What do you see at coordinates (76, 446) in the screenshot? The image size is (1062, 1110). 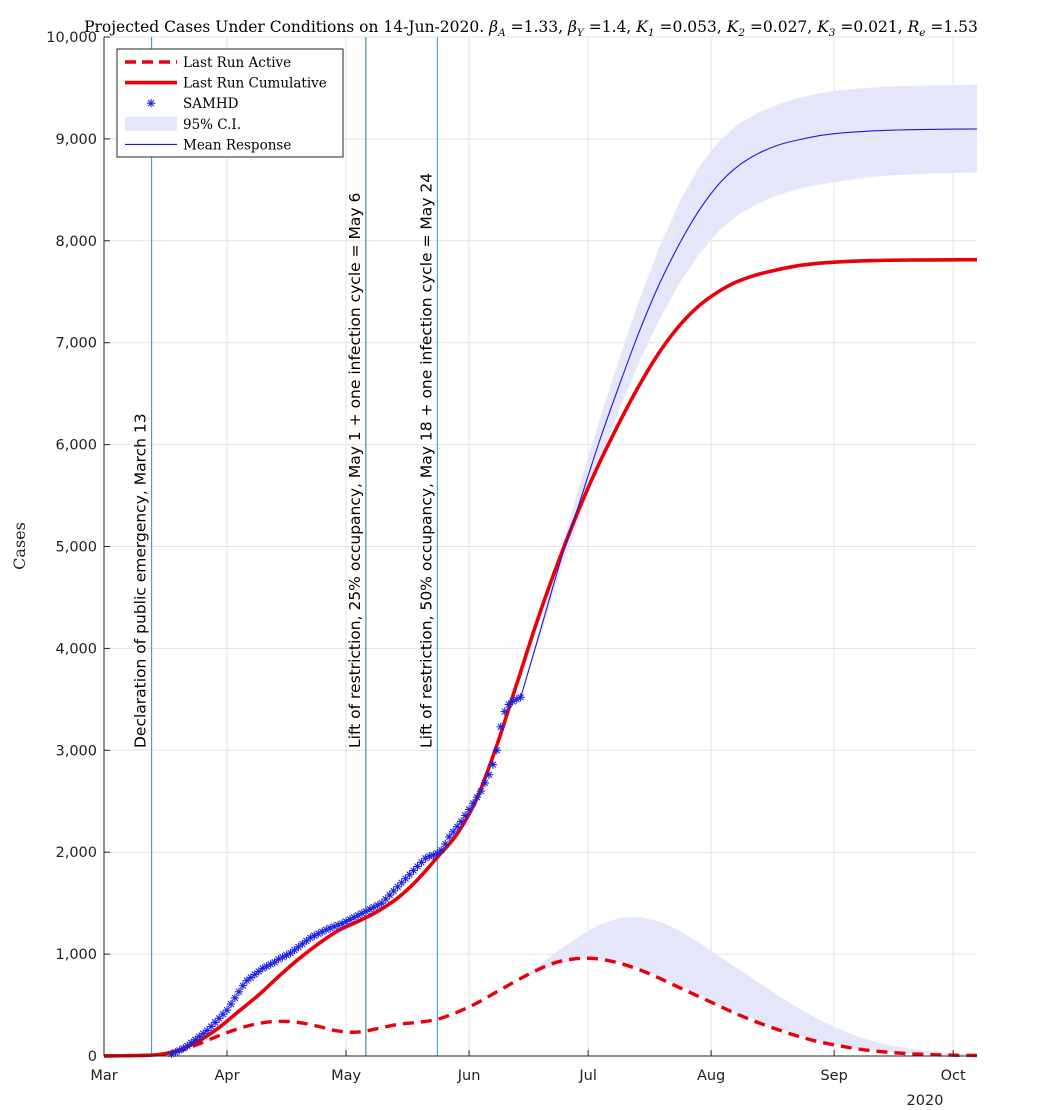 I see `y-tick-label: 6,000` at bounding box center [76, 446].